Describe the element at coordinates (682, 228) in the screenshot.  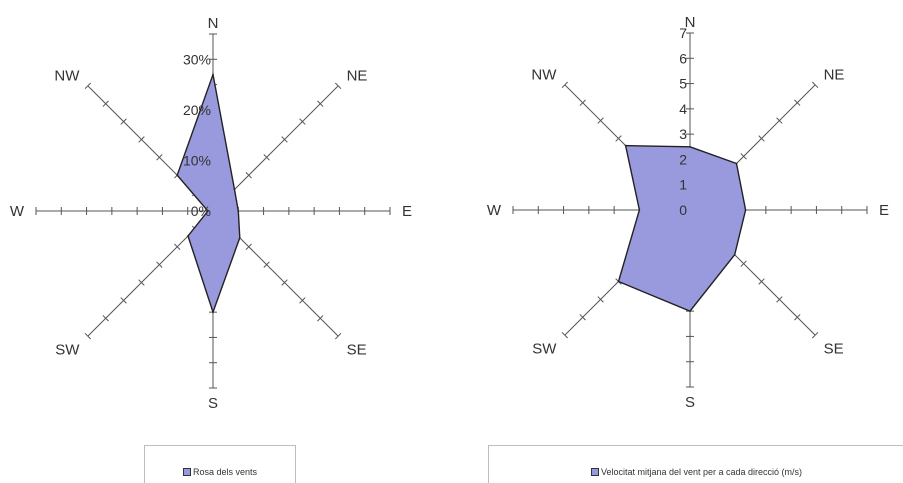
I see `series-polygon-speed` at that location.